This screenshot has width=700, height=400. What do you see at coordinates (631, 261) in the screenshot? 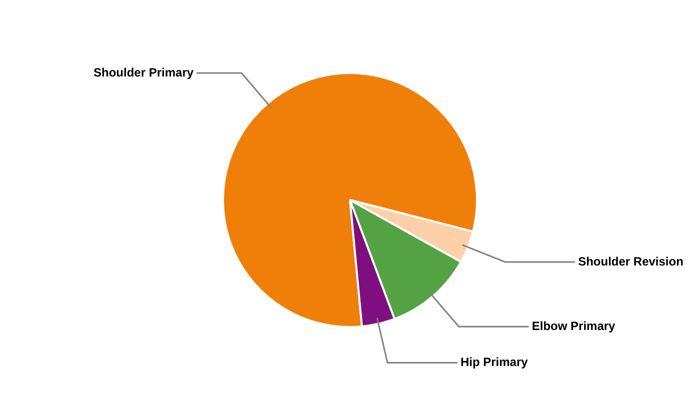
I see `slice-label: Shoulder Revision` at bounding box center [631, 261].